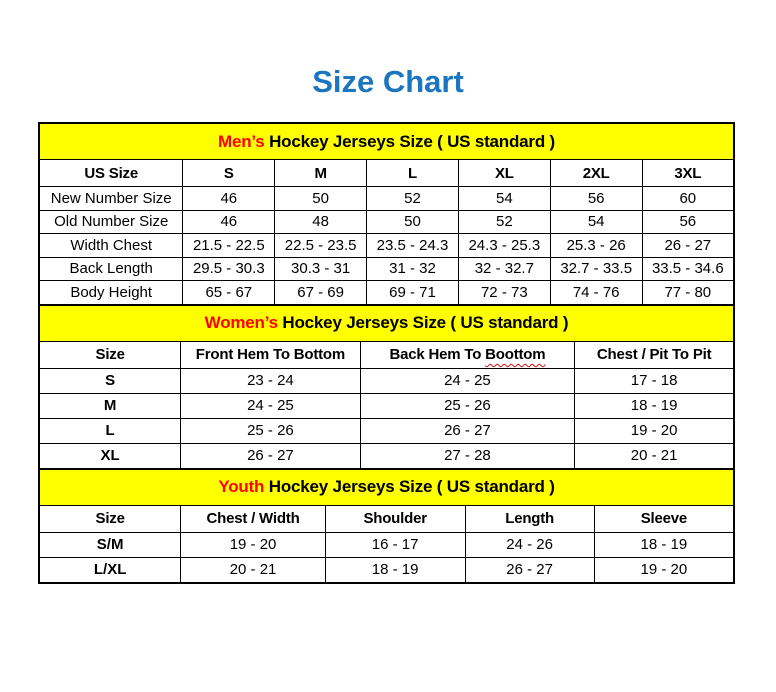 The height and width of the screenshot is (692, 776). I want to click on row-label: Body Height, so click(111, 292).